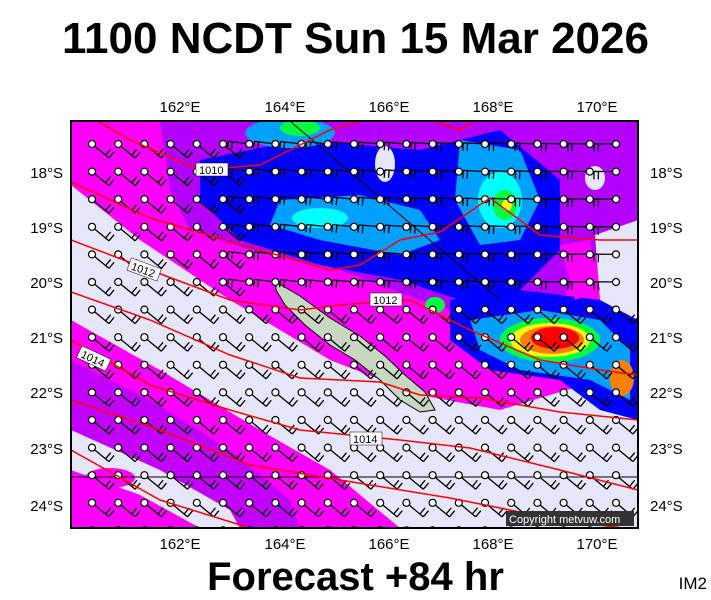 The width and height of the screenshot is (711, 600). What do you see at coordinates (46, 228) in the screenshot?
I see `lat-tick: 19°S` at bounding box center [46, 228].